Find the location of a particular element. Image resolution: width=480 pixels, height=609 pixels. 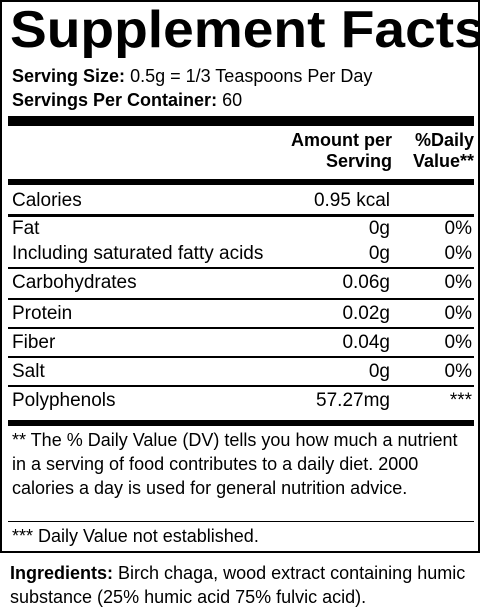

daily-value-header: %Daily Value** is located at coordinates (443, 151).